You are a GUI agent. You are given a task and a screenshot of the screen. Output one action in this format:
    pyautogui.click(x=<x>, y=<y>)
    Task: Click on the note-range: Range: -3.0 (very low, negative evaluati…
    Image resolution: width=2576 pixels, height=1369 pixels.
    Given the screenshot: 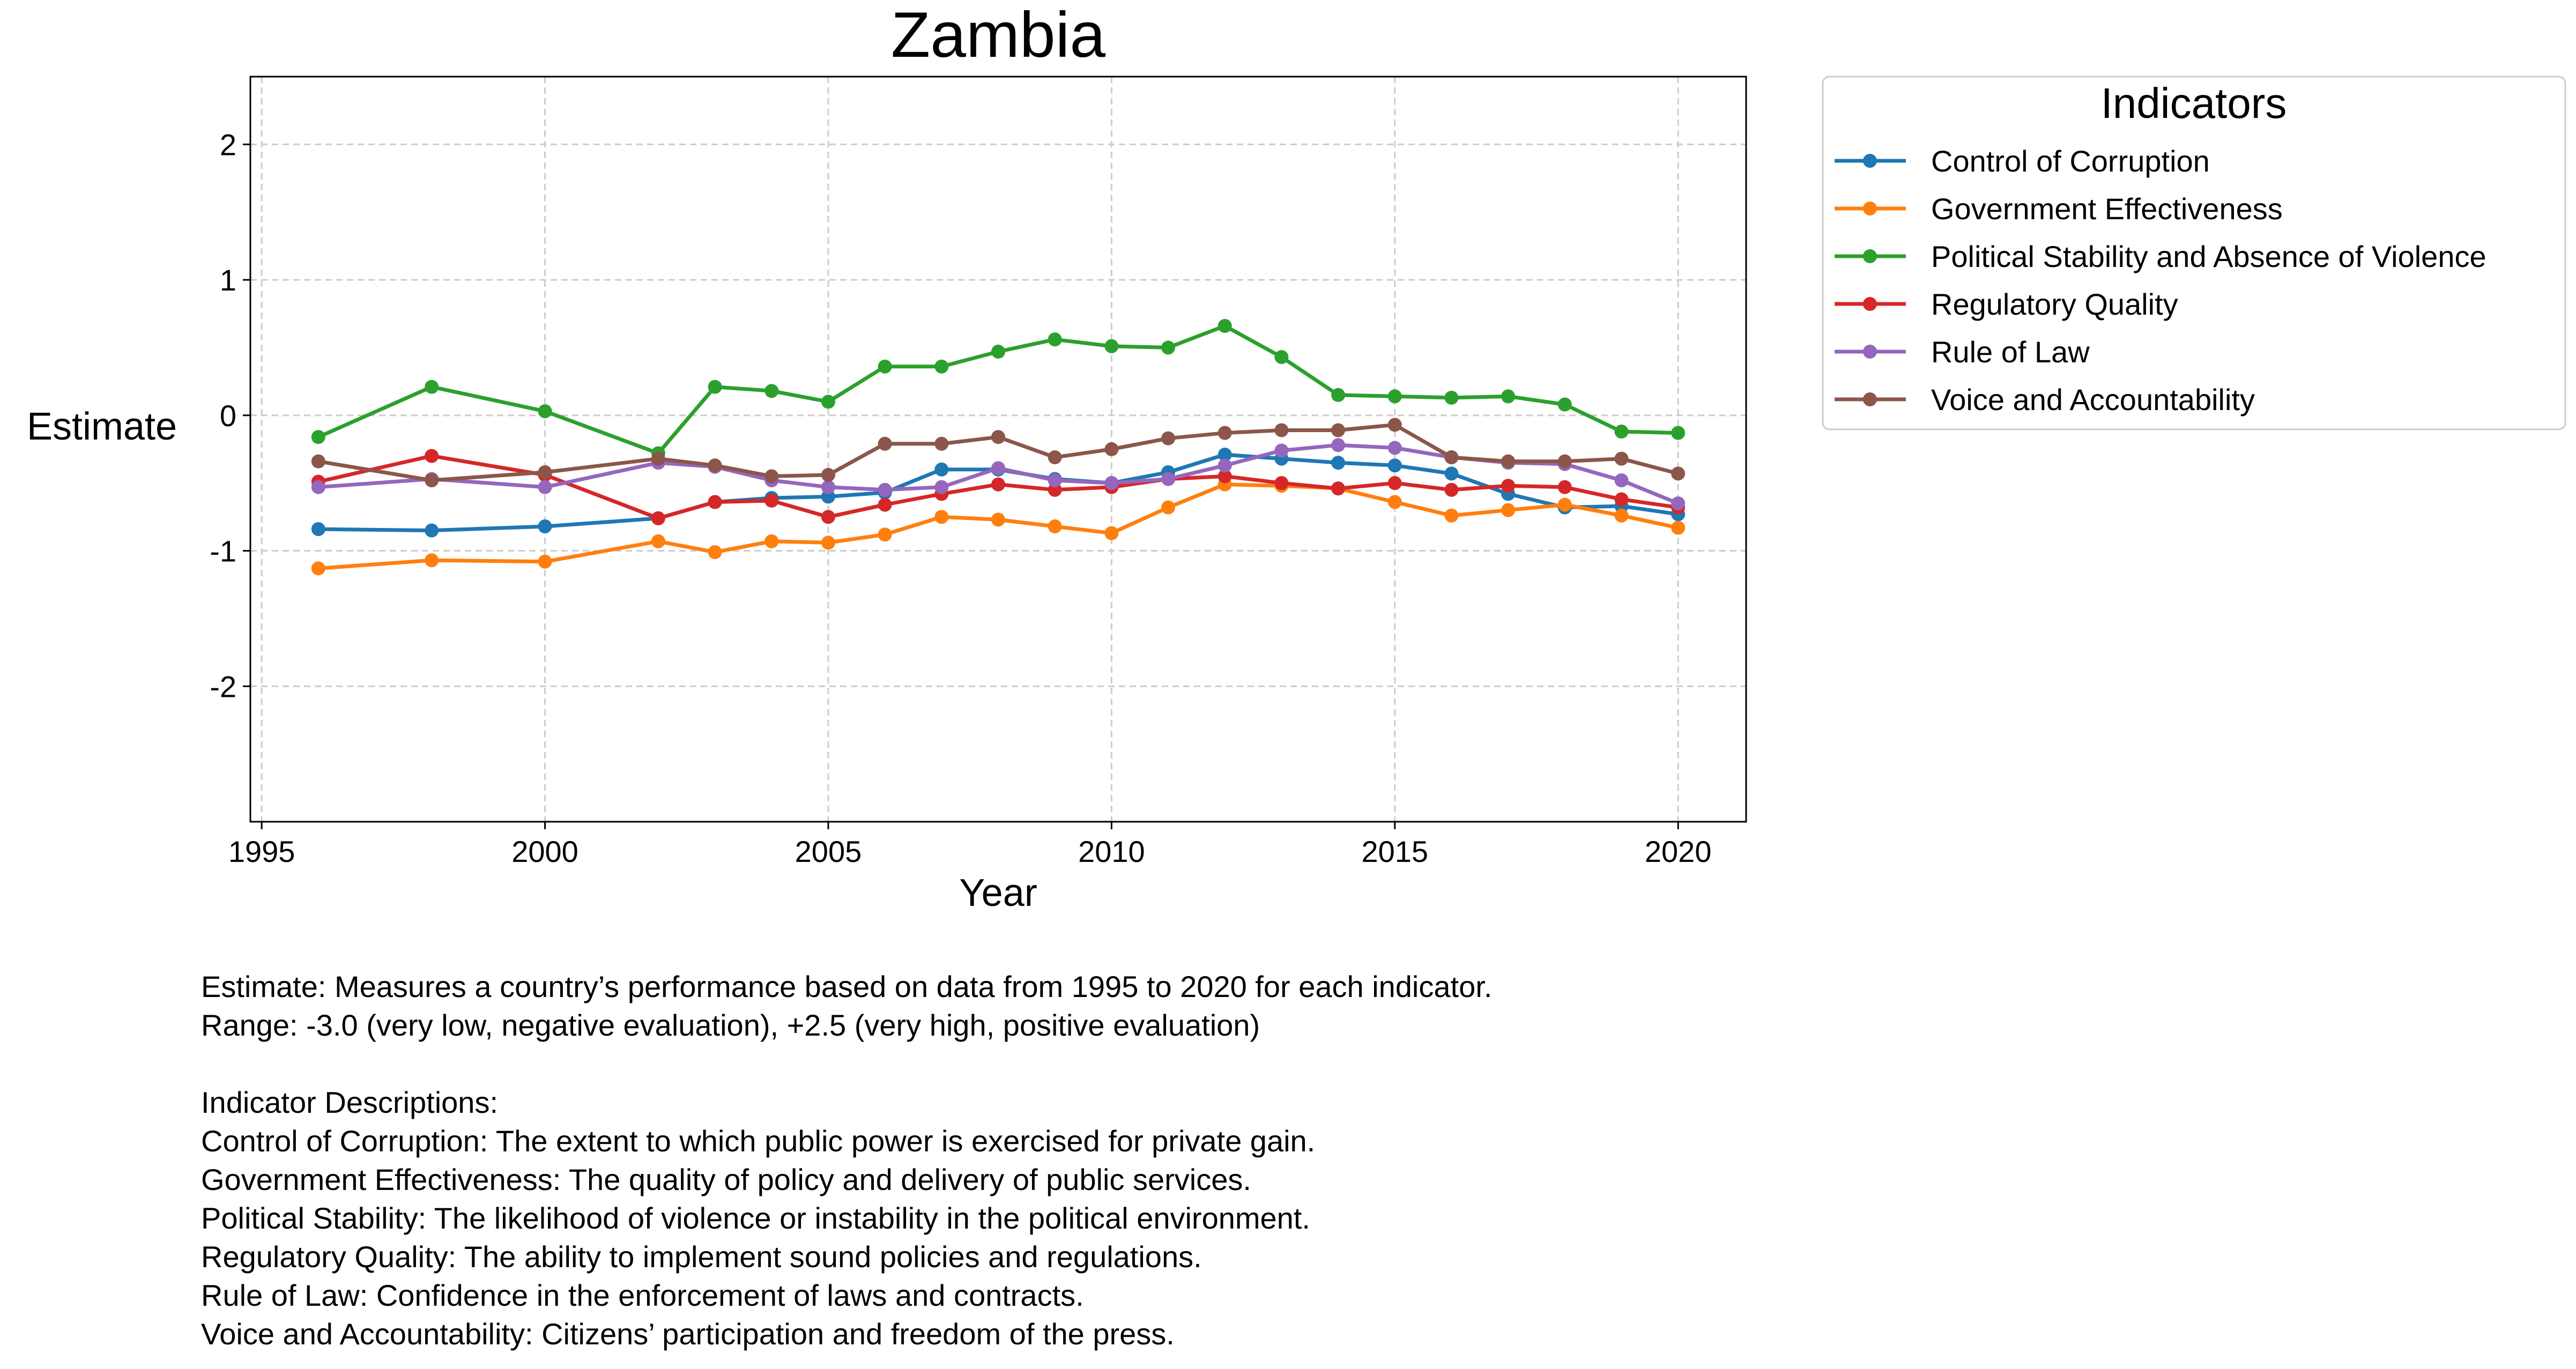 What is the action you would take?
    pyautogui.click(x=730, y=1025)
    